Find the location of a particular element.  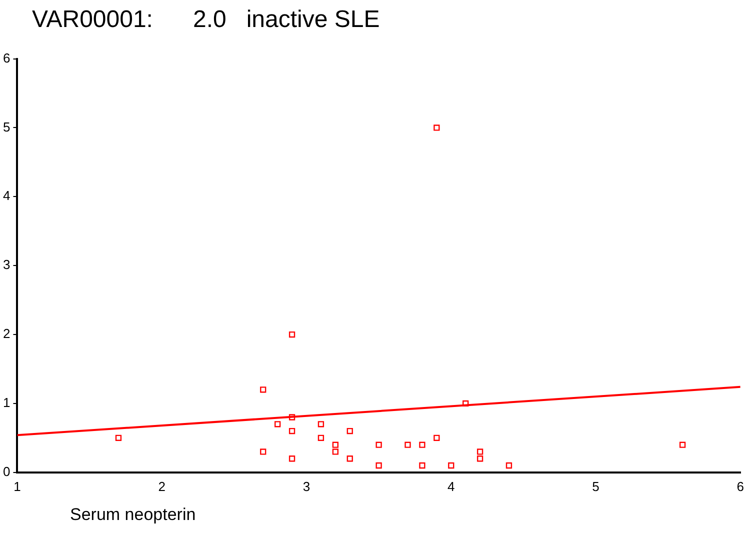

x-axis-title: Serum neopterin is located at coordinates (133, 515).